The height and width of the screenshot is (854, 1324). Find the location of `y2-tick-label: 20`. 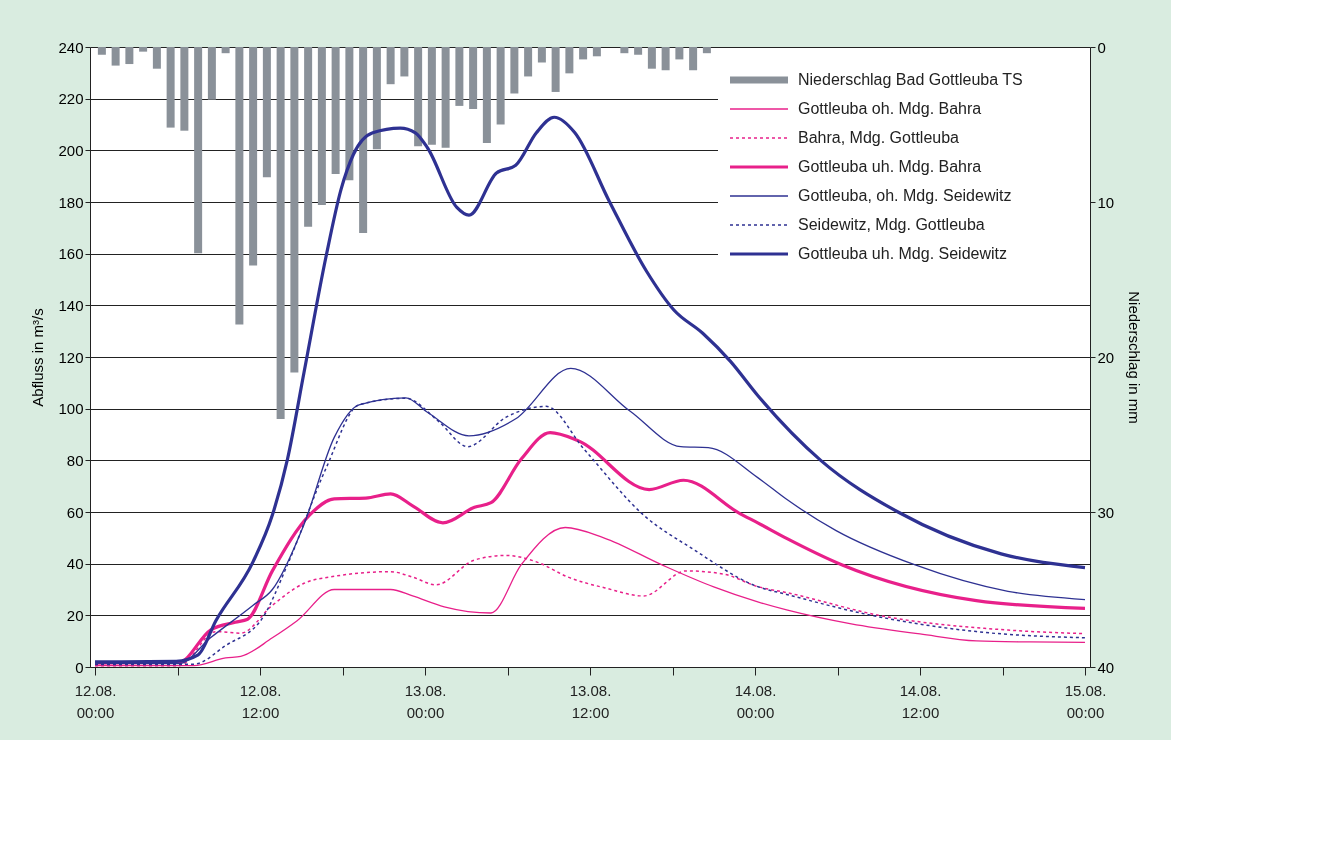

y2-tick-label: 20 is located at coordinates (1106, 357).